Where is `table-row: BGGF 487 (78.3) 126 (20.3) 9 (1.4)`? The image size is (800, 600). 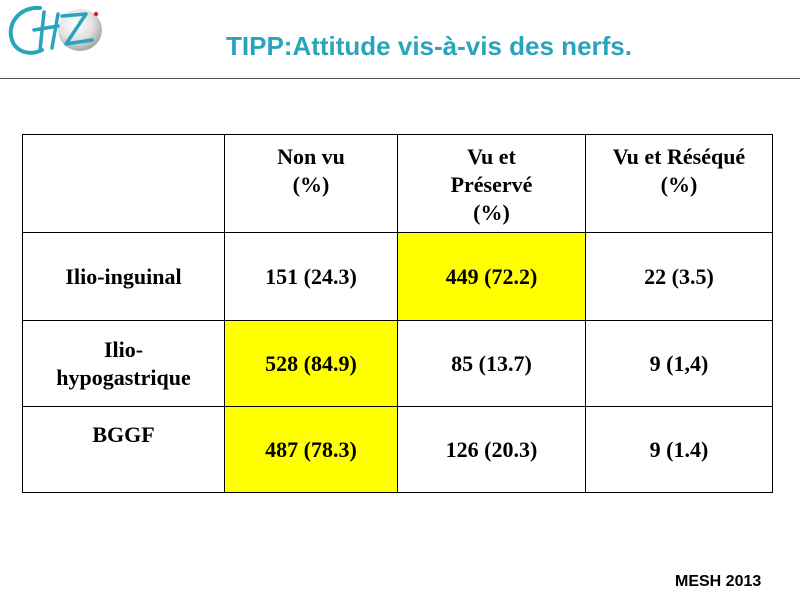 table-row: BGGF 487 (78.3) 126 (20.3) 9 (1.4) is located at coordinates (397, 449).